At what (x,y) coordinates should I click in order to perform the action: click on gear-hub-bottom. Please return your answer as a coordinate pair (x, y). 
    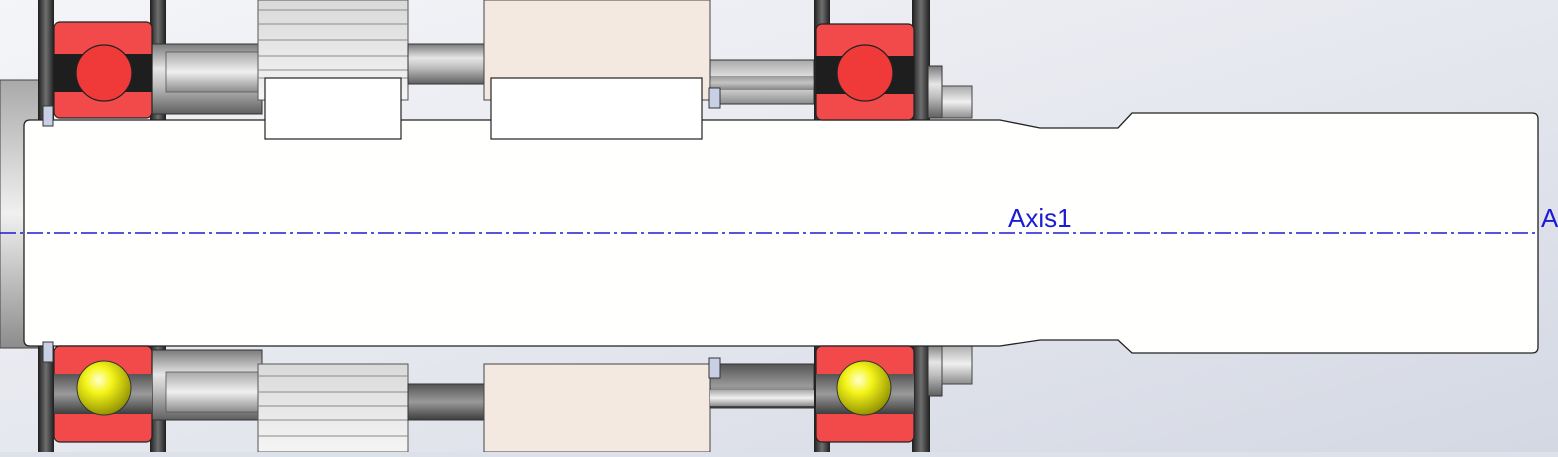
    Looking at the image, I should click on (597, 408).